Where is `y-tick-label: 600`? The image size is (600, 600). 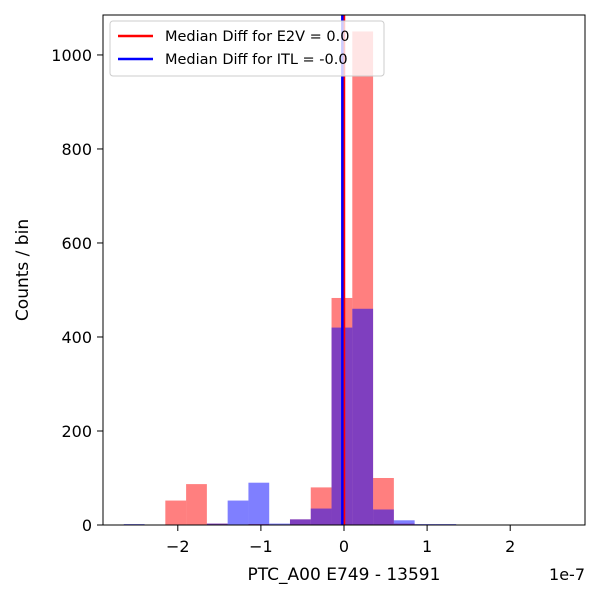 y-tick-label: 600 is located at coordinates (76, 243).